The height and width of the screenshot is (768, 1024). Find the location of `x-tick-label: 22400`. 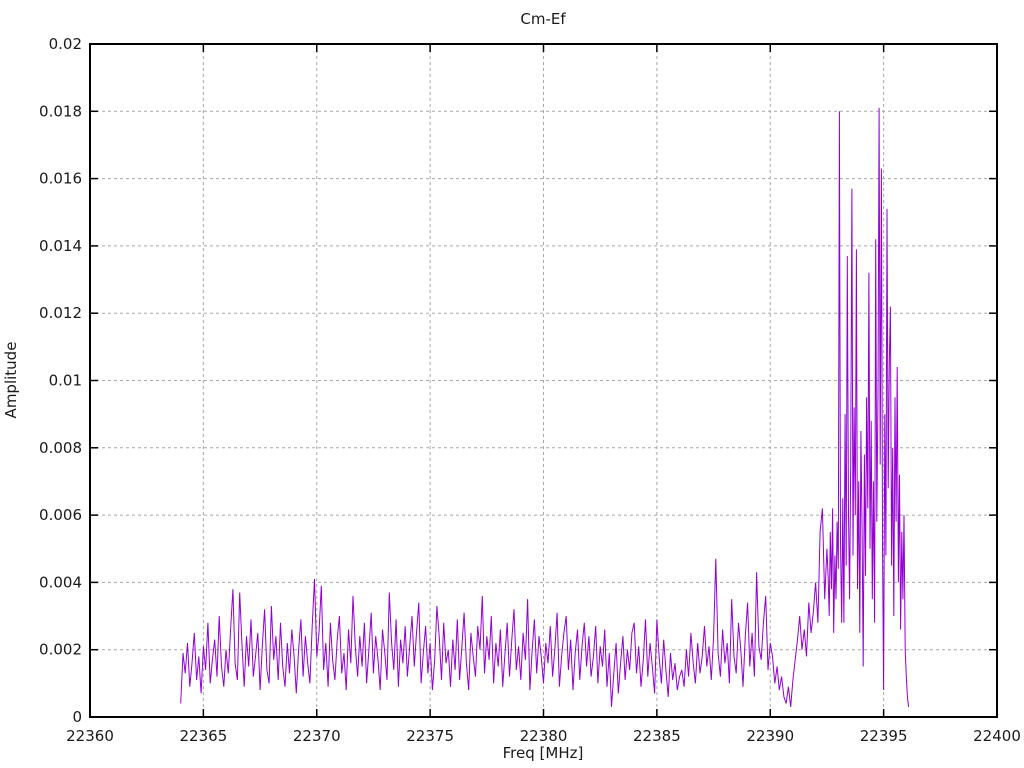

x-tick-label: 22400 is located at coordinates (997, 736).